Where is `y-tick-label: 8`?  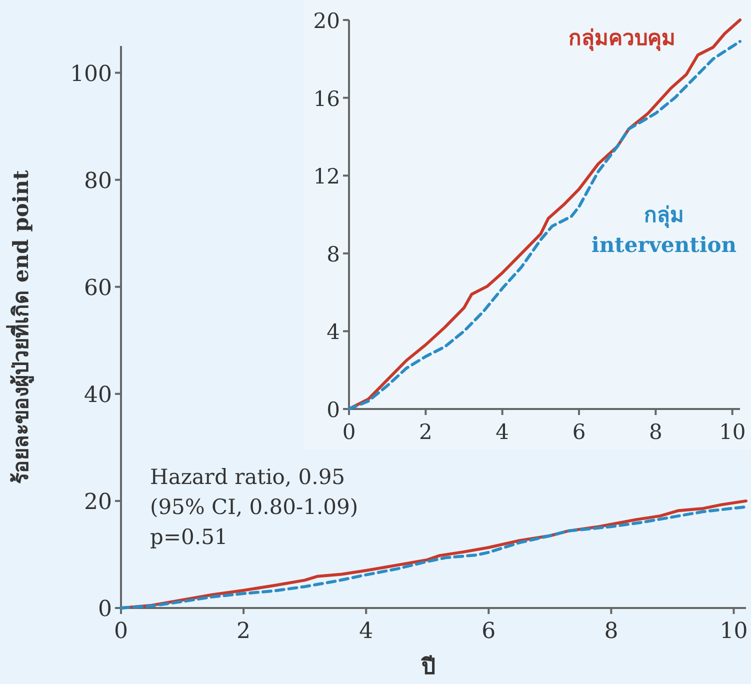
y-tick-label: 8 is located at coordinates (333, 254).